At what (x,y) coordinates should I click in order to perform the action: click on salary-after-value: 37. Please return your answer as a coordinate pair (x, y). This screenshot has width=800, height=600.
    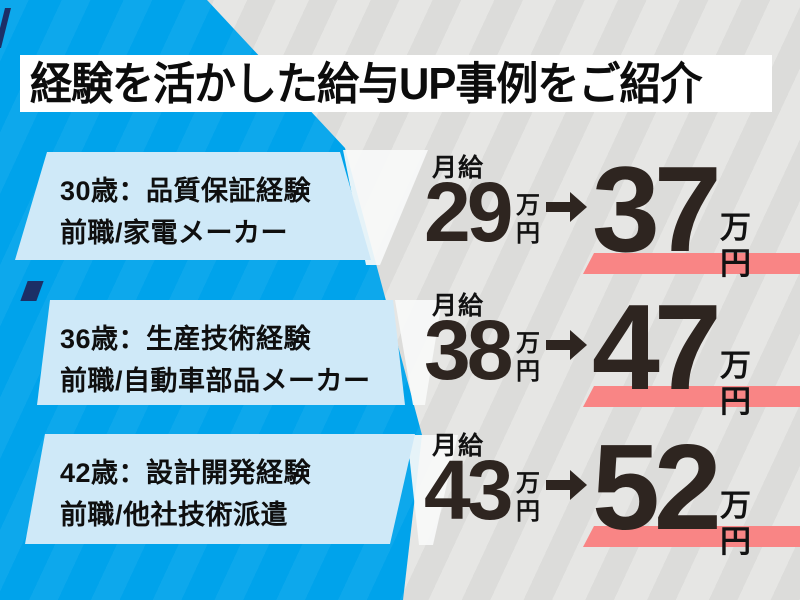
    Looking at the image, I should click on (657, 209).